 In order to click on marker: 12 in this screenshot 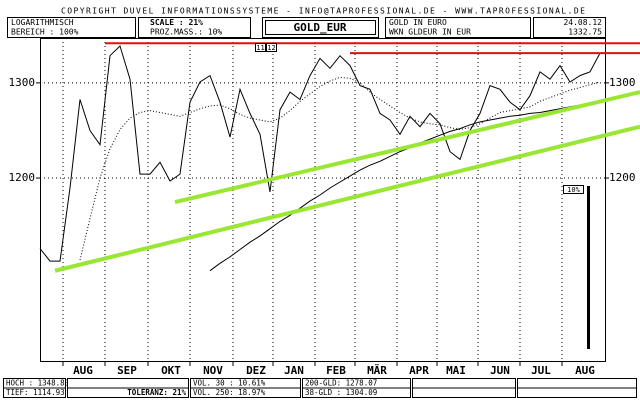, I will do `click(271, 48)`.